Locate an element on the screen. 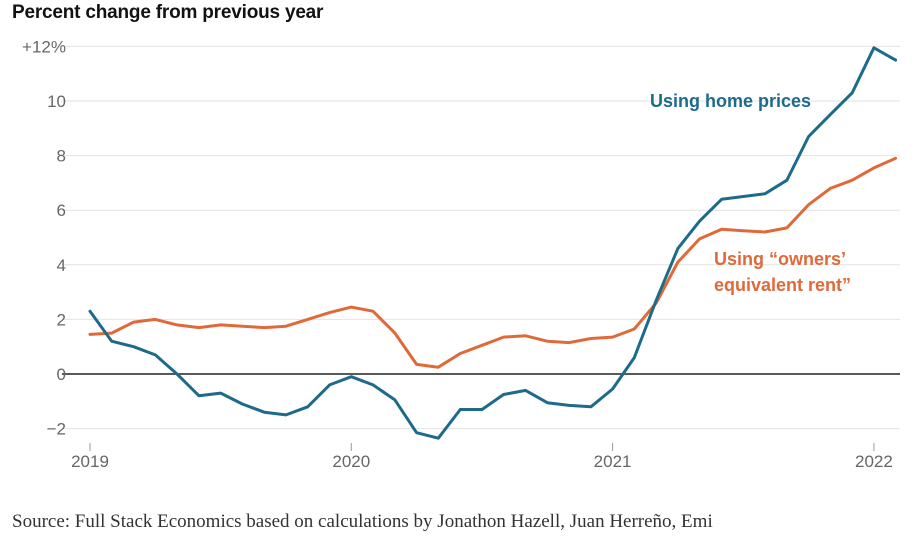  y-tick-label-3: 6 is located at coordinates (61, 210).